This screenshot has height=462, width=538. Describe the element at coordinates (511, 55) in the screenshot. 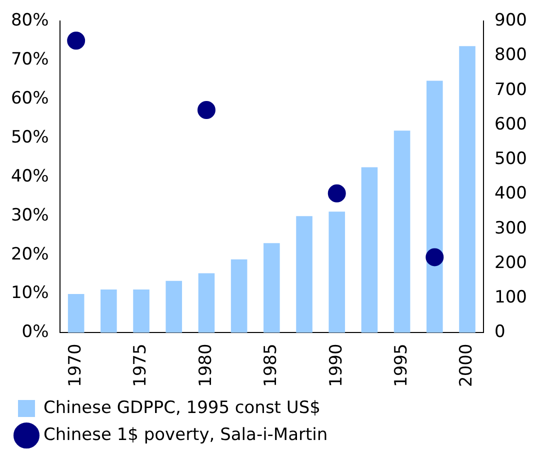

I see `y2-tick-label: 800` at that location.